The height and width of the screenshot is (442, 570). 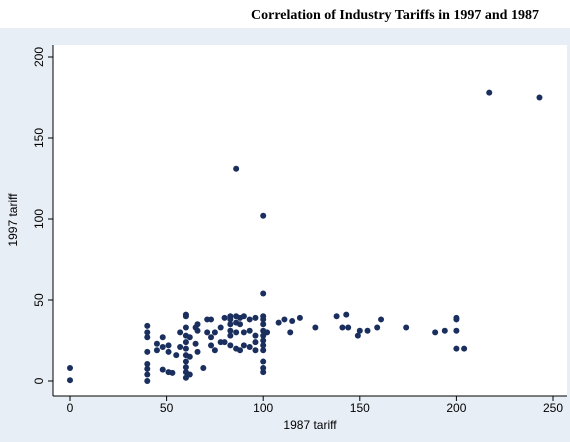 What do you see at coordinates (39, 138) in the screenshot?
I see `y-tick-label: 150` at bounding box center [39, 138].